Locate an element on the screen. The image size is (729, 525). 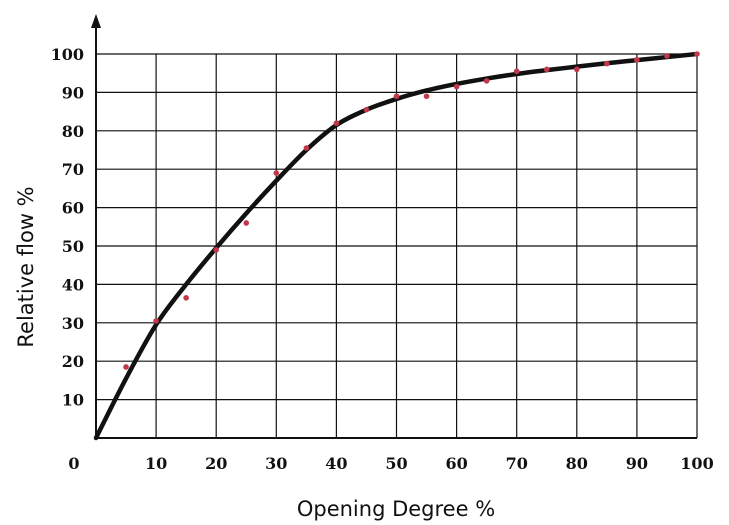
x-tick-label-10: 10 is located at coordinates (156, 463).